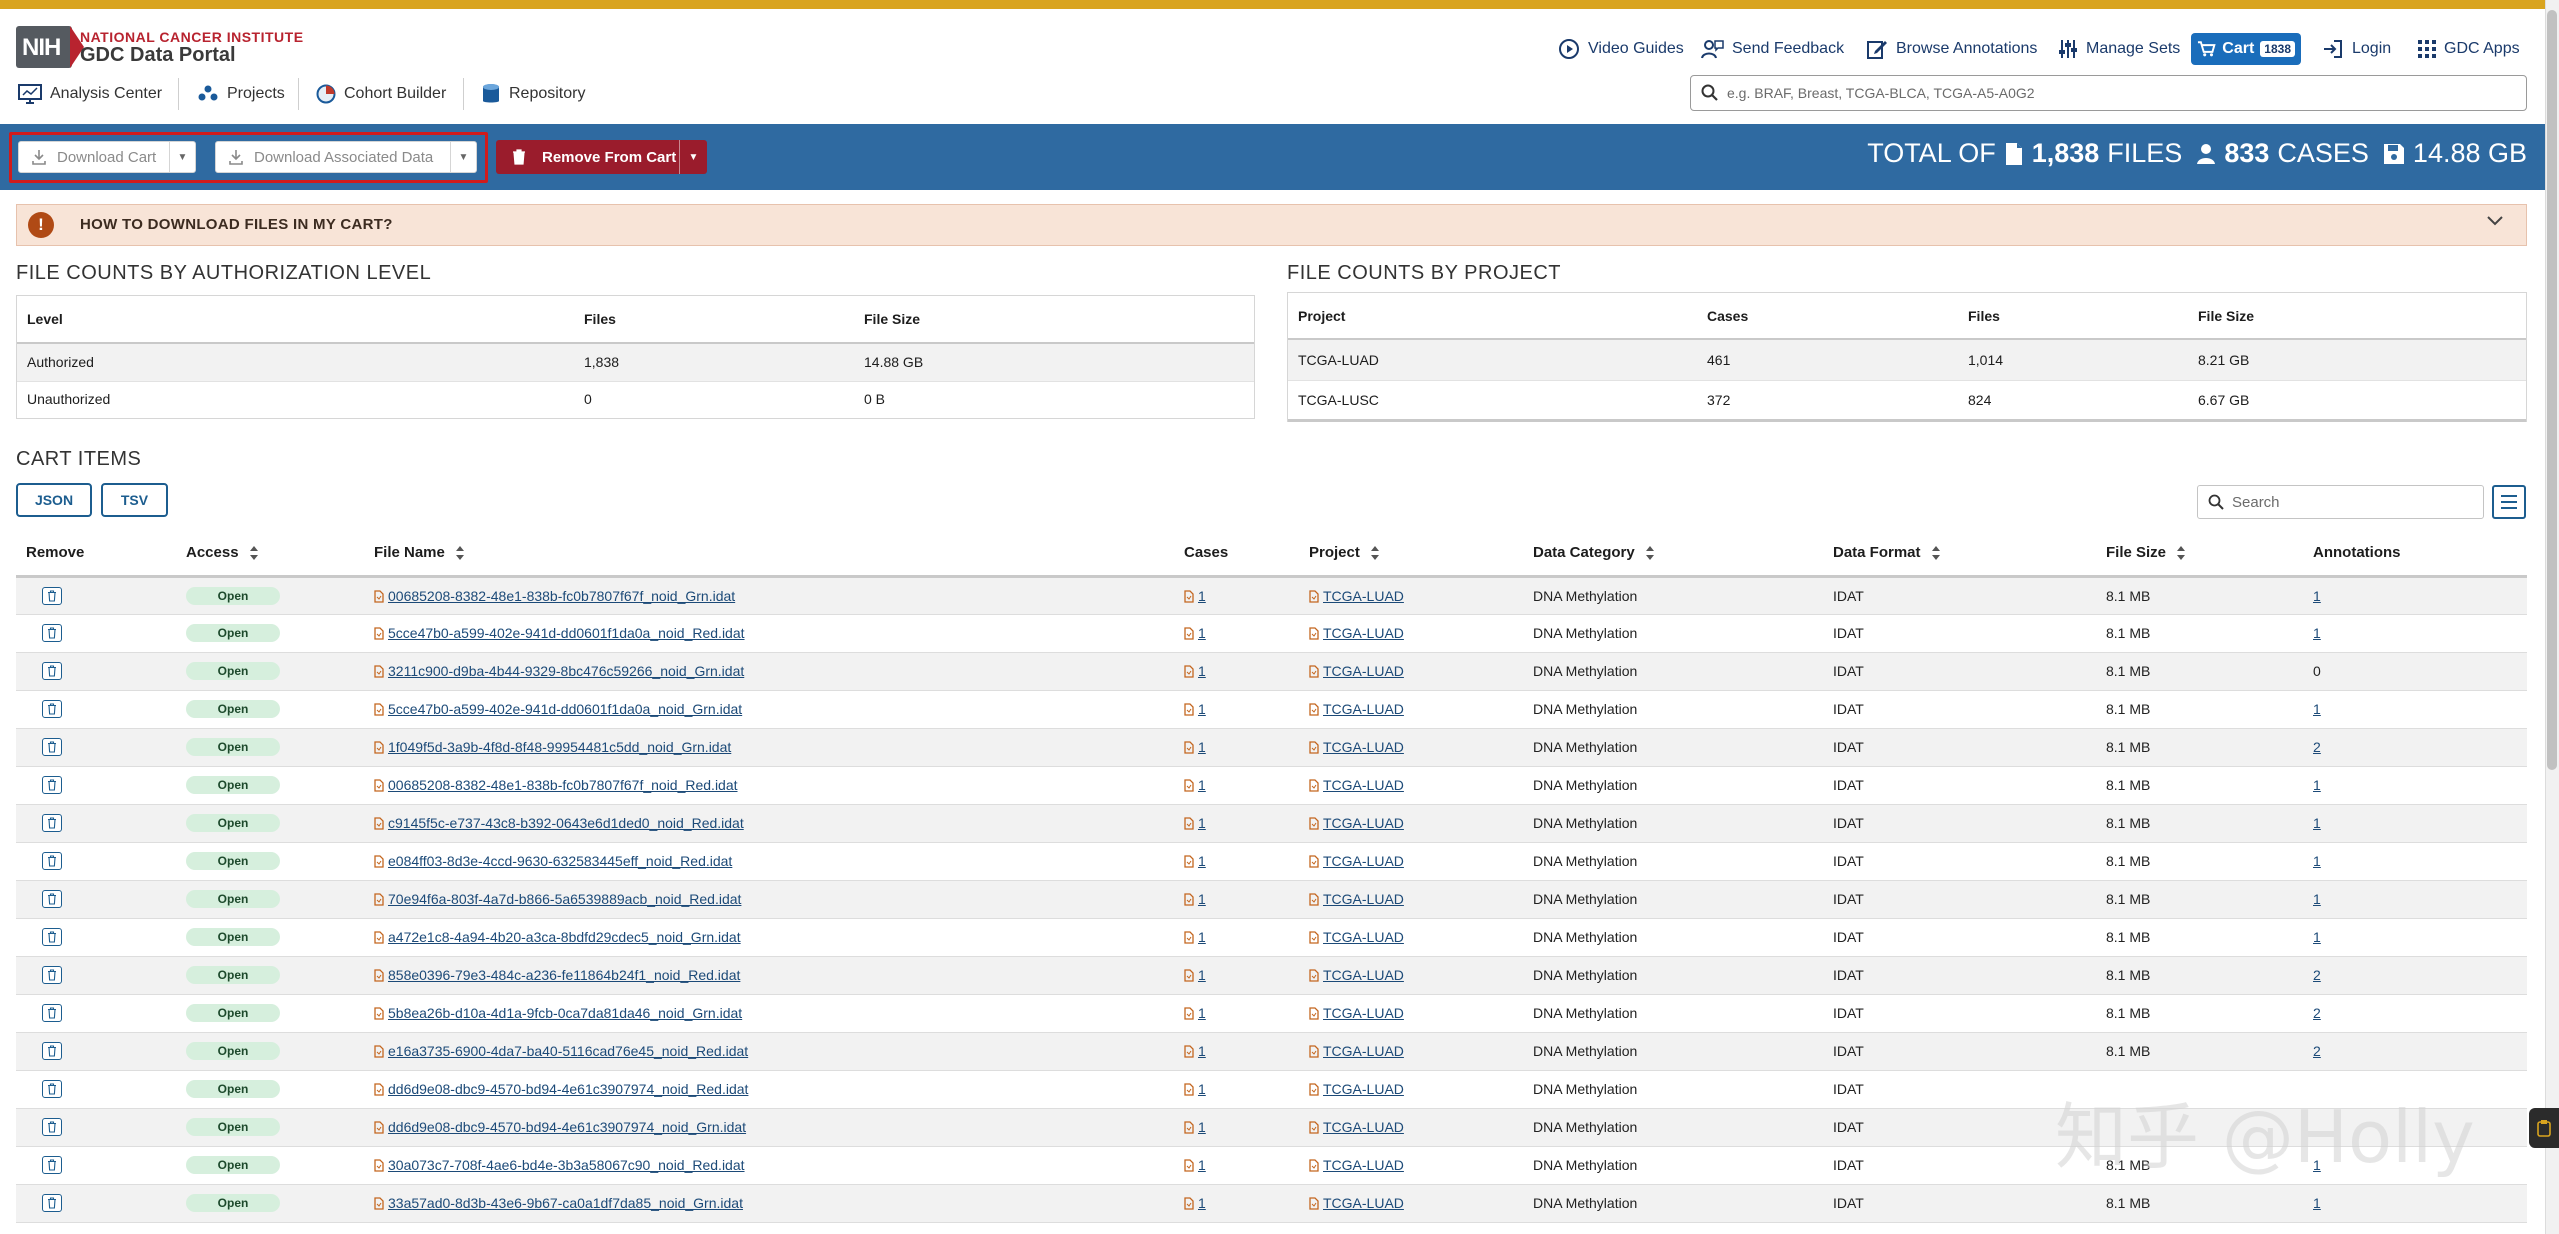  Describe the element at coordinates (2552, 390) in the screenshot. I see `page-scrollbar-thumb` at that location.